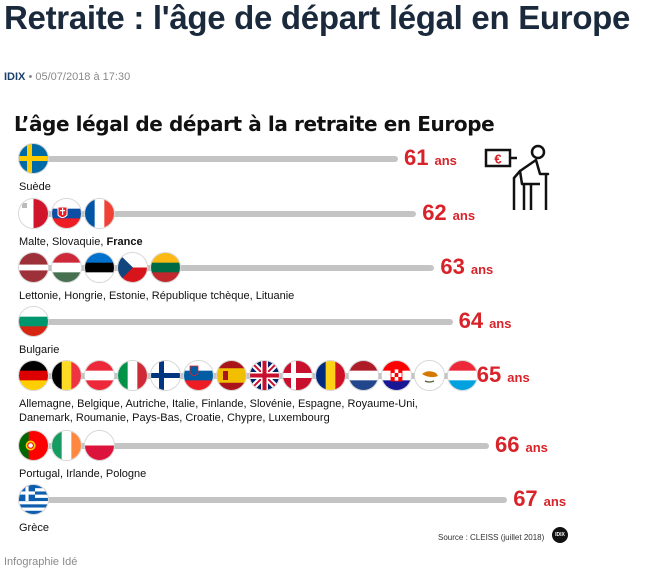 The width and height of the screenshot is (648, 573). What do you see at coordinates (15, 77) in the screenshot?
I see `article-author: IDIX` at bounding box center [15, 77].